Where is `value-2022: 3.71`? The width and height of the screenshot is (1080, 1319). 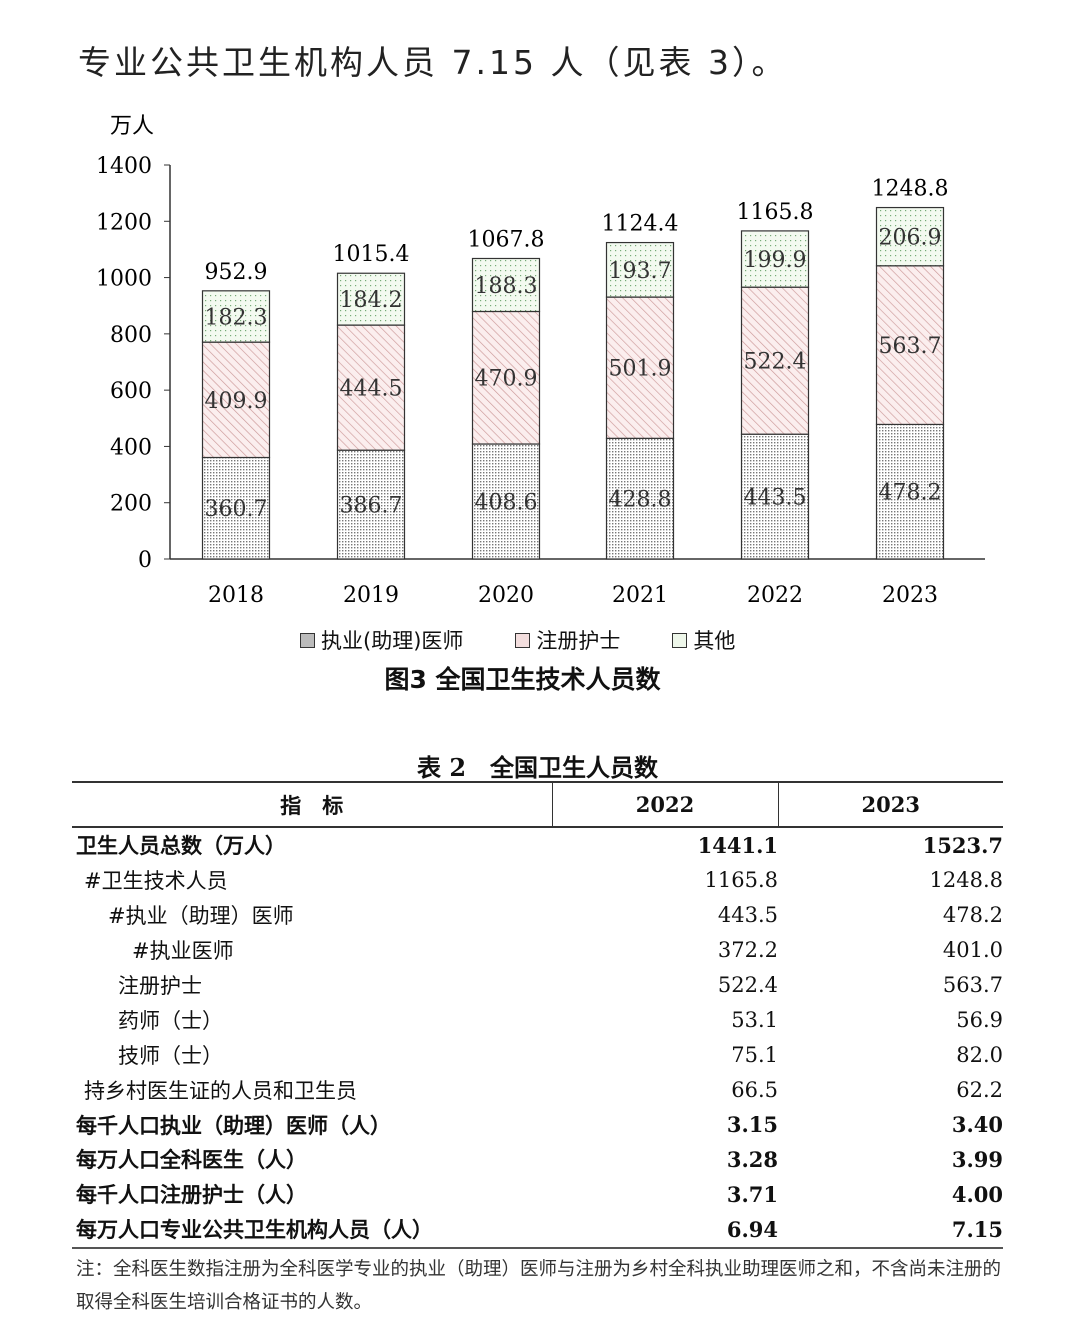
value-2022: 3.71 is located at coordinates (752, 1194).